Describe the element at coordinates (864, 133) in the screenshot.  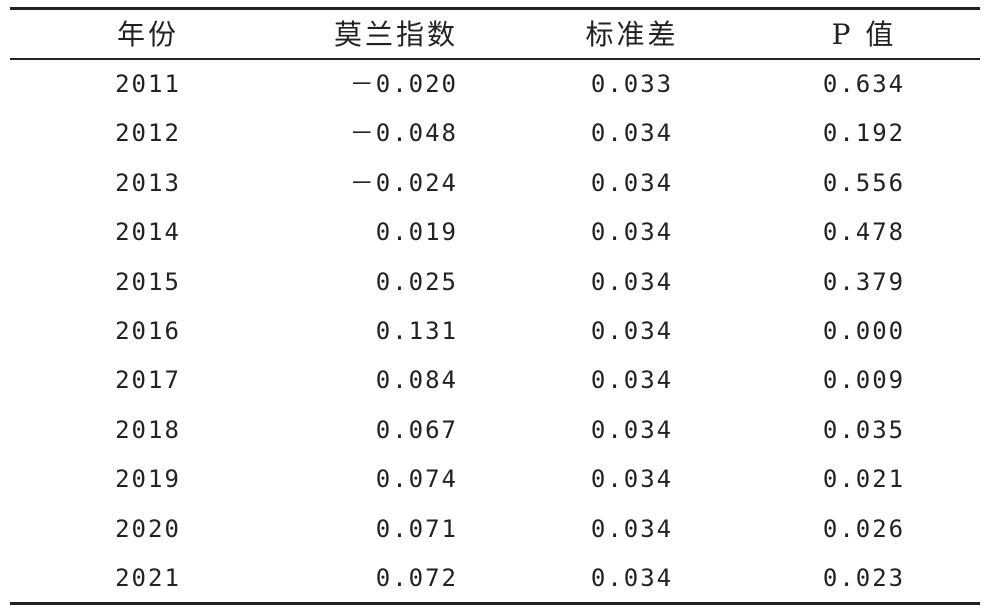
I see `value-cell: 0.192` at that location.